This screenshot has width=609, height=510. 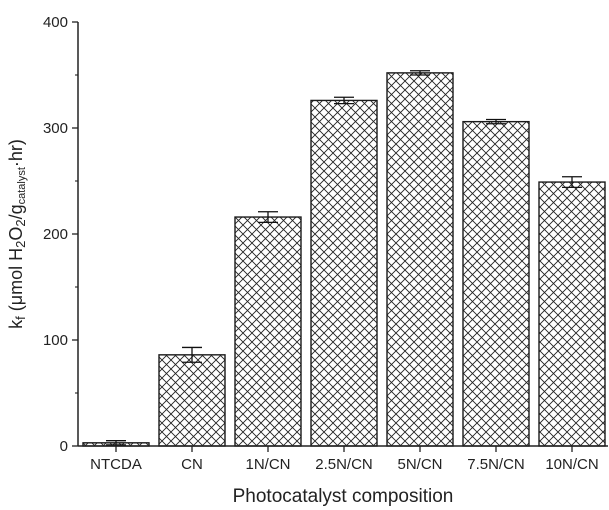 I want to click on y-tick-label-0: 0, so click(x=64, y=446).